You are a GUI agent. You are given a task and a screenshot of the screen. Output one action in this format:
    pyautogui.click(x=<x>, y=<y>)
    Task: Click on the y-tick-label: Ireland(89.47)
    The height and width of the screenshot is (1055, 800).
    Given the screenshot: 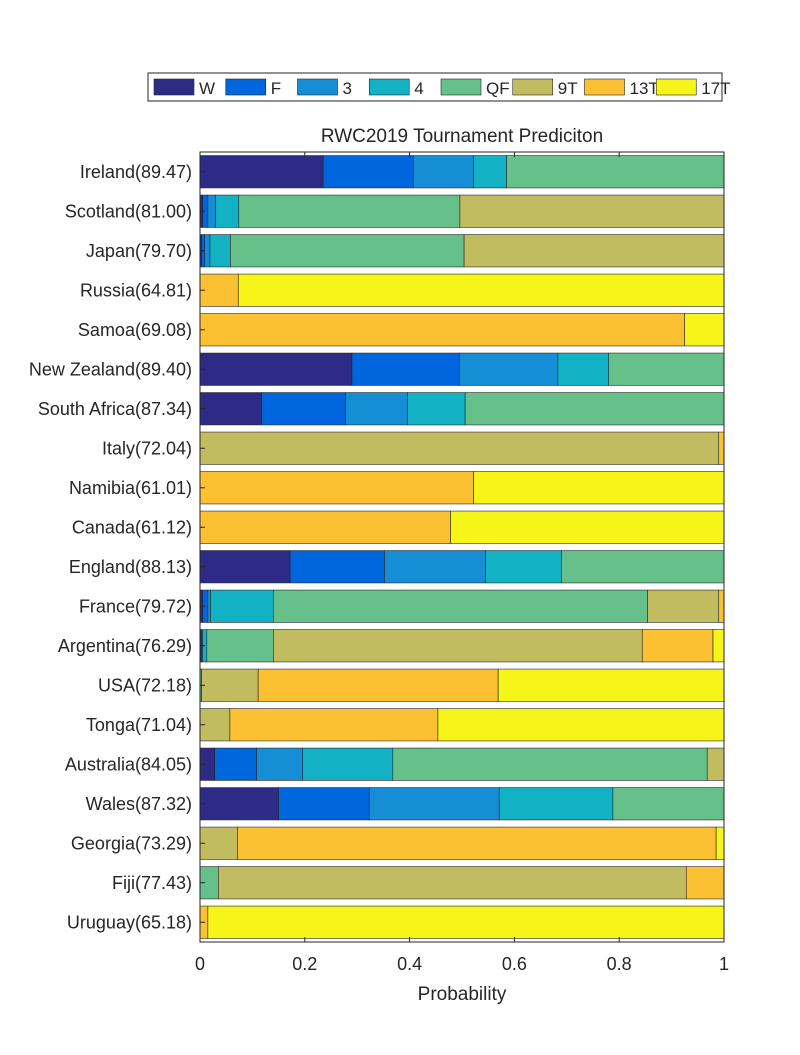 What is the action you would take?
    pyautogui.click(x=136, y=172)
    